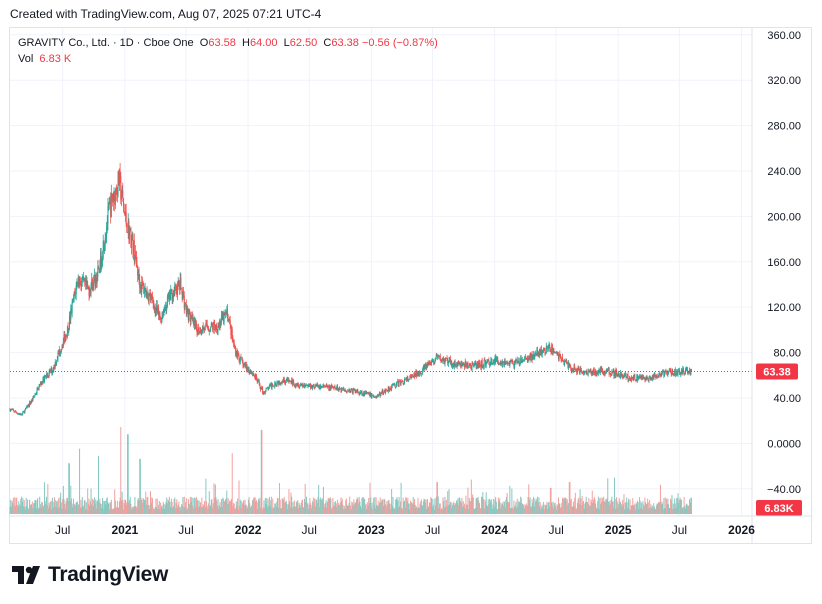  Describe the element at coordinates (246, 43) in the screenshot. I see `high-label: H` at that location.